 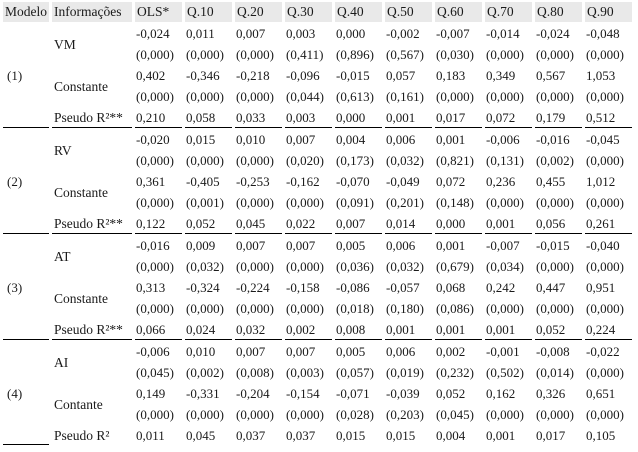 I want to click on cell-coefficient: 0,001, so click(x=451, y=245).